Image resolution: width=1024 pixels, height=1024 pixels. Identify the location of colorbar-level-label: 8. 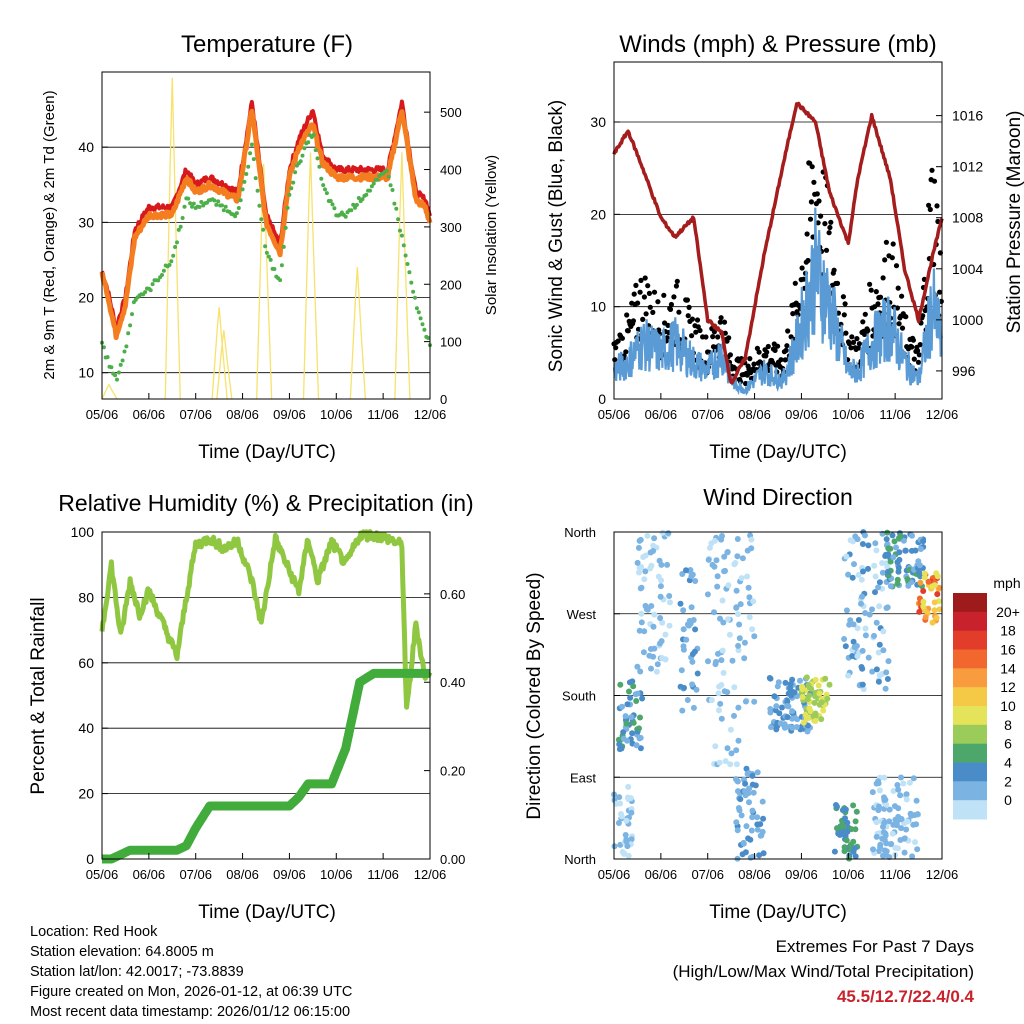
(1008, 725).